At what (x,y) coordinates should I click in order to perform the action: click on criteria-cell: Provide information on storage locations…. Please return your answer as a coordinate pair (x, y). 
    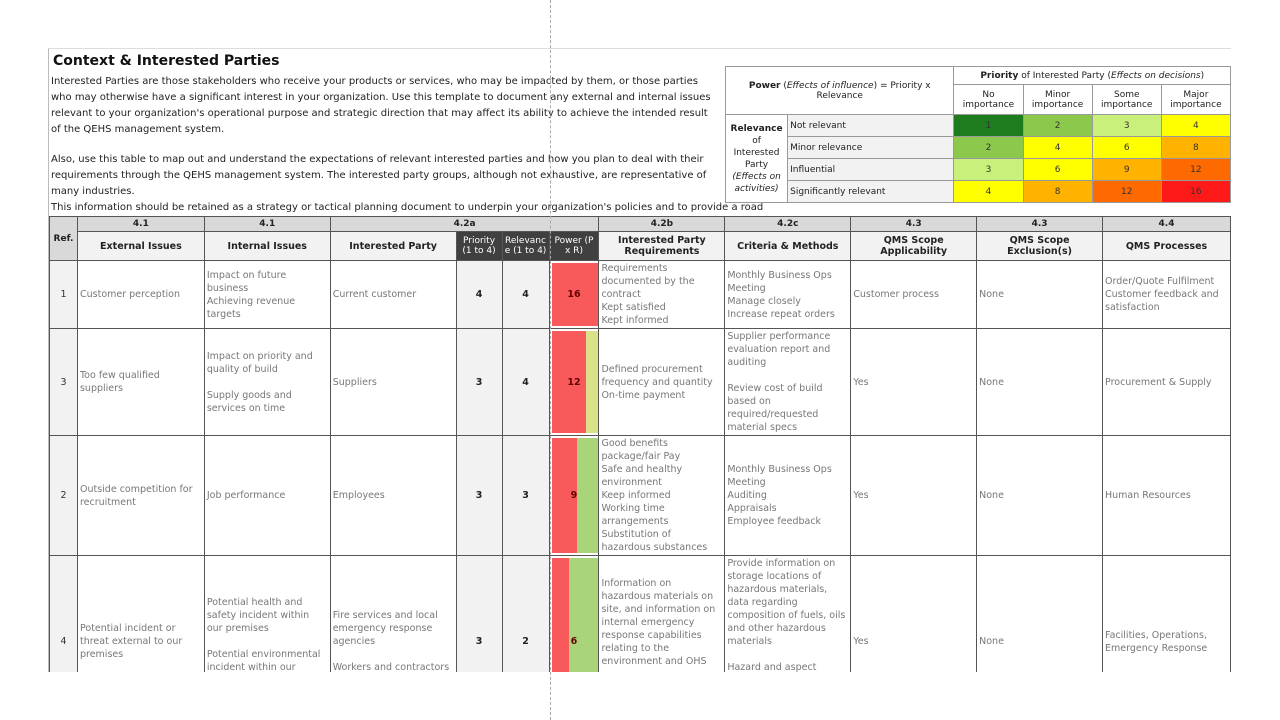
    Looking at the image, I should click on (788, 613).